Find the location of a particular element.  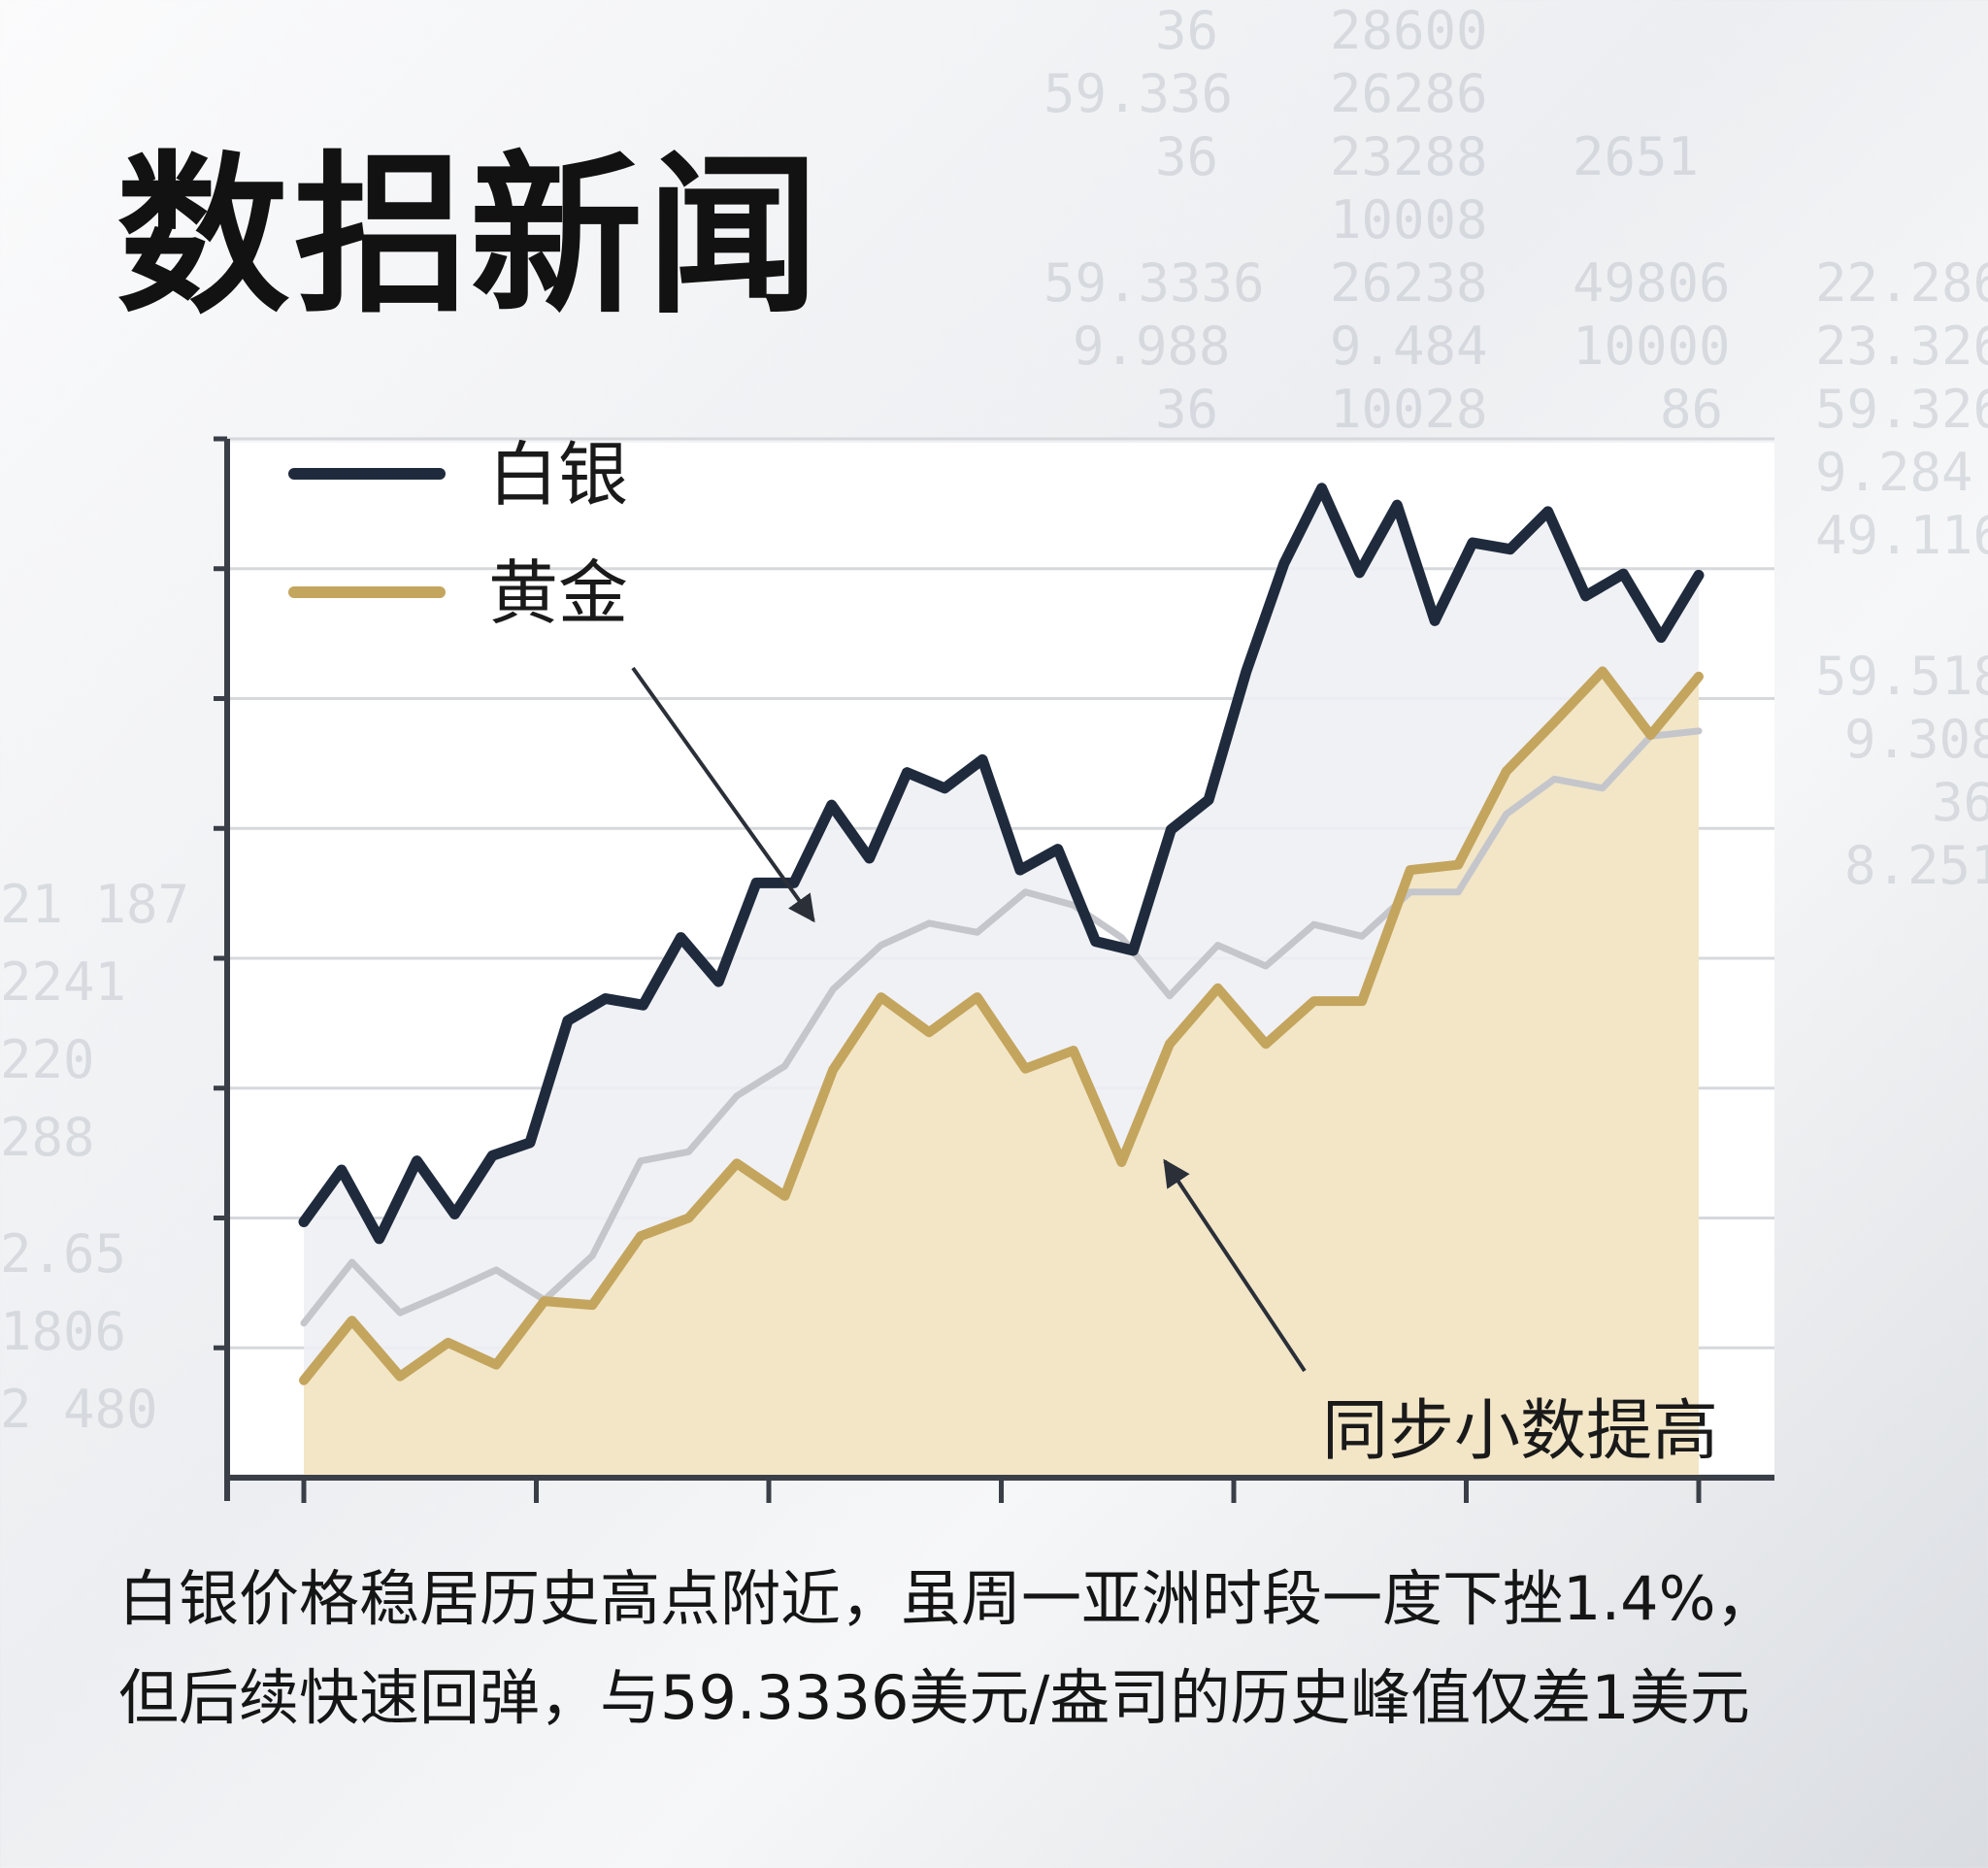

caption-line-1: 白银价格稳居历史高点附近，虽周一亚洲时段一度下挫1.4%， is located at coordinates (947, 1598).